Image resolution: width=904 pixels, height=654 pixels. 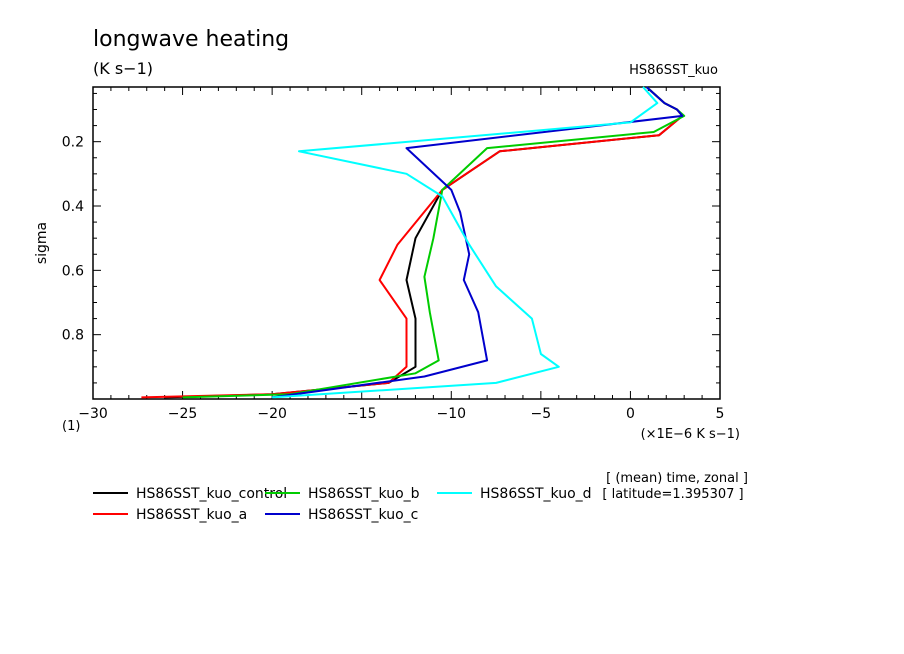 What do you see at coordinates (720, 414) in the screenshot?
I see `x-tick-label: 5` at bounding box center [720, 414].